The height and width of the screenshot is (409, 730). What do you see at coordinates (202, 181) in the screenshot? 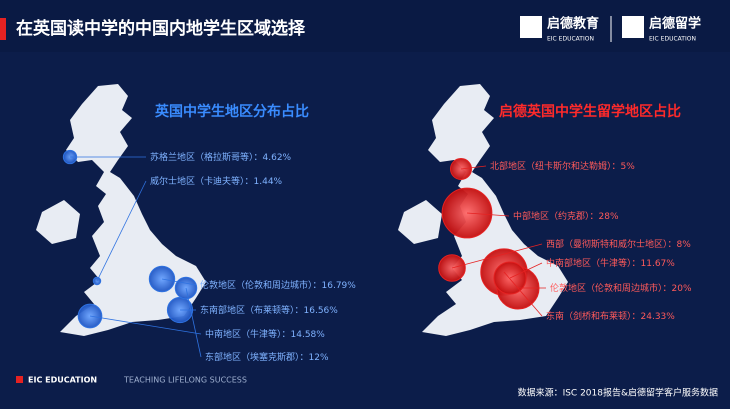
I see `category-label: 威尔士地区（卡迪夫等）：` at bounding box center [202, 181].